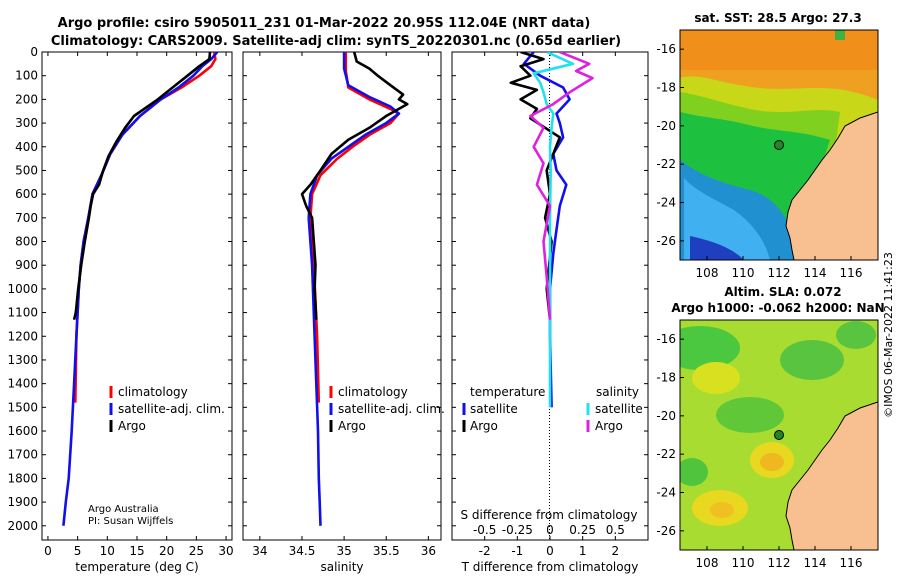 Image resolution: width=900 pixels, height=580 pixels. I want to click on x-tick-label: -1, so click(517, 551).